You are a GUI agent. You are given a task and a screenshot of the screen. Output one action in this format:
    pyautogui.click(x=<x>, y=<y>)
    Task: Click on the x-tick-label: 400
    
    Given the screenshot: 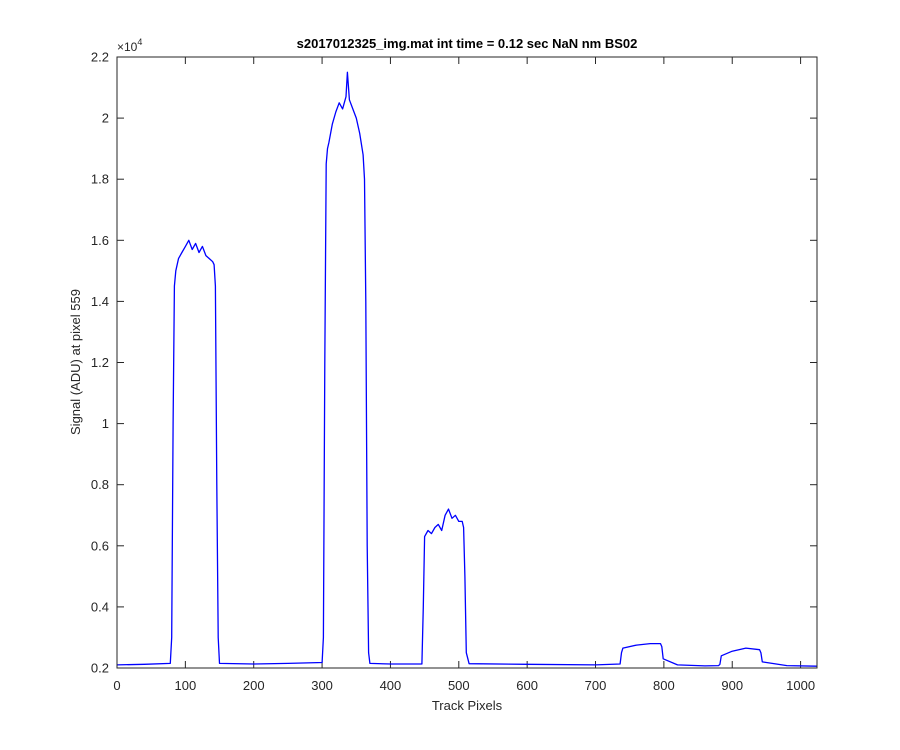 What is the action you would take?
    pyautogui.click(x=391, y=685)
    